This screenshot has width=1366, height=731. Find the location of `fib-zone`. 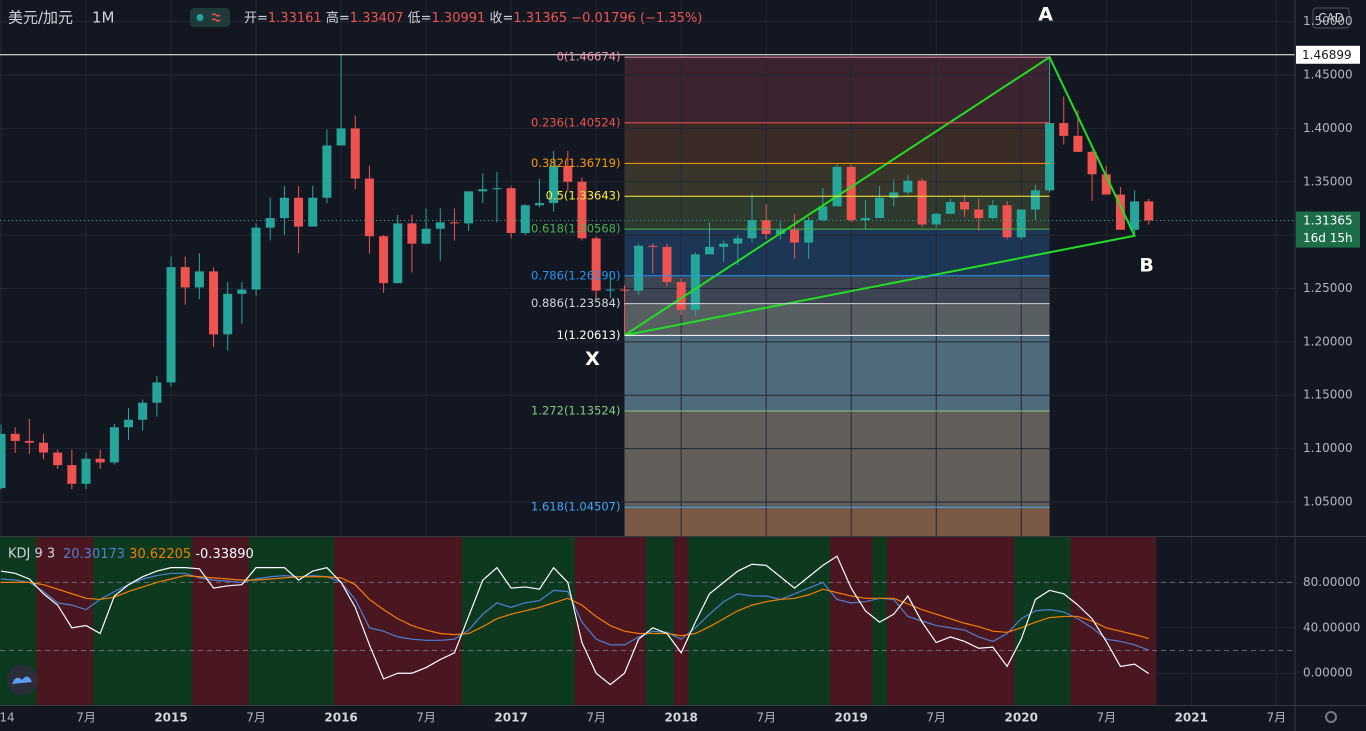

fib-zone is located at coordinates (837, 289).